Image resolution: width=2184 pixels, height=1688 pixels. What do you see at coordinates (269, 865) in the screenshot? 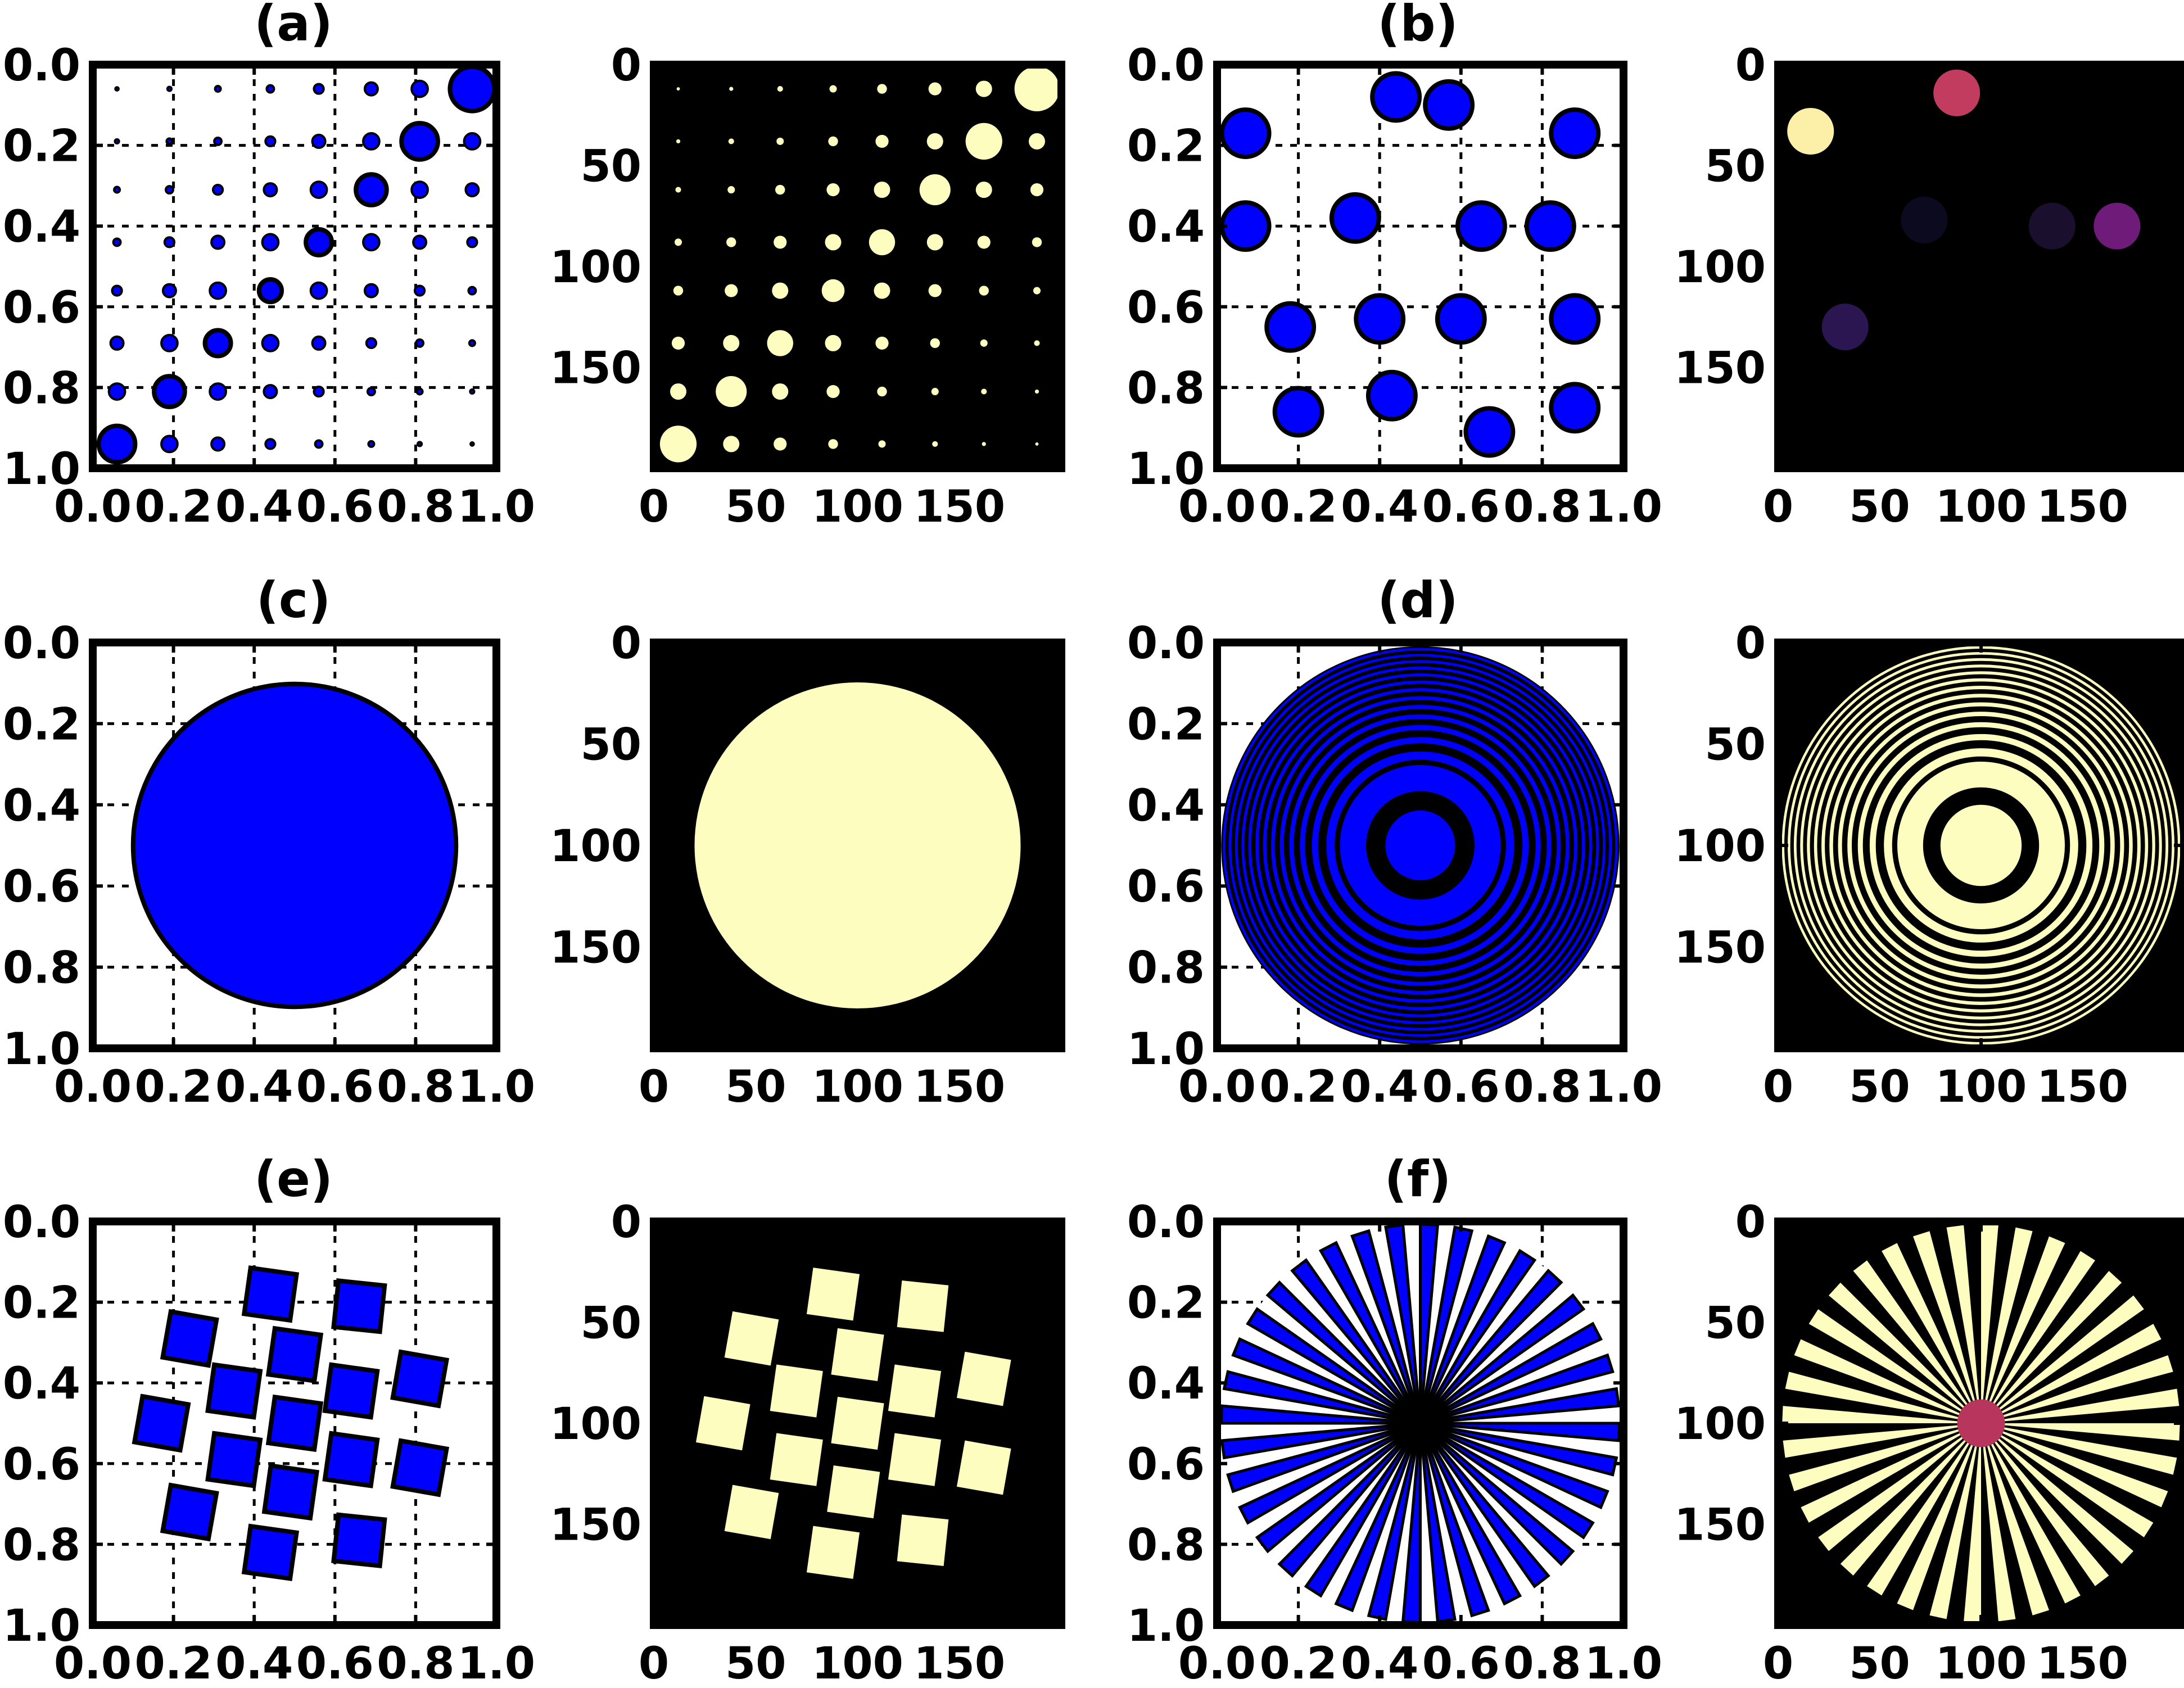
I see `panel-plot-4: 0.0 0.2 0.4 0.6 0.8 1.00.00.20.40.60.81.0` at bounding box center [269, 865].